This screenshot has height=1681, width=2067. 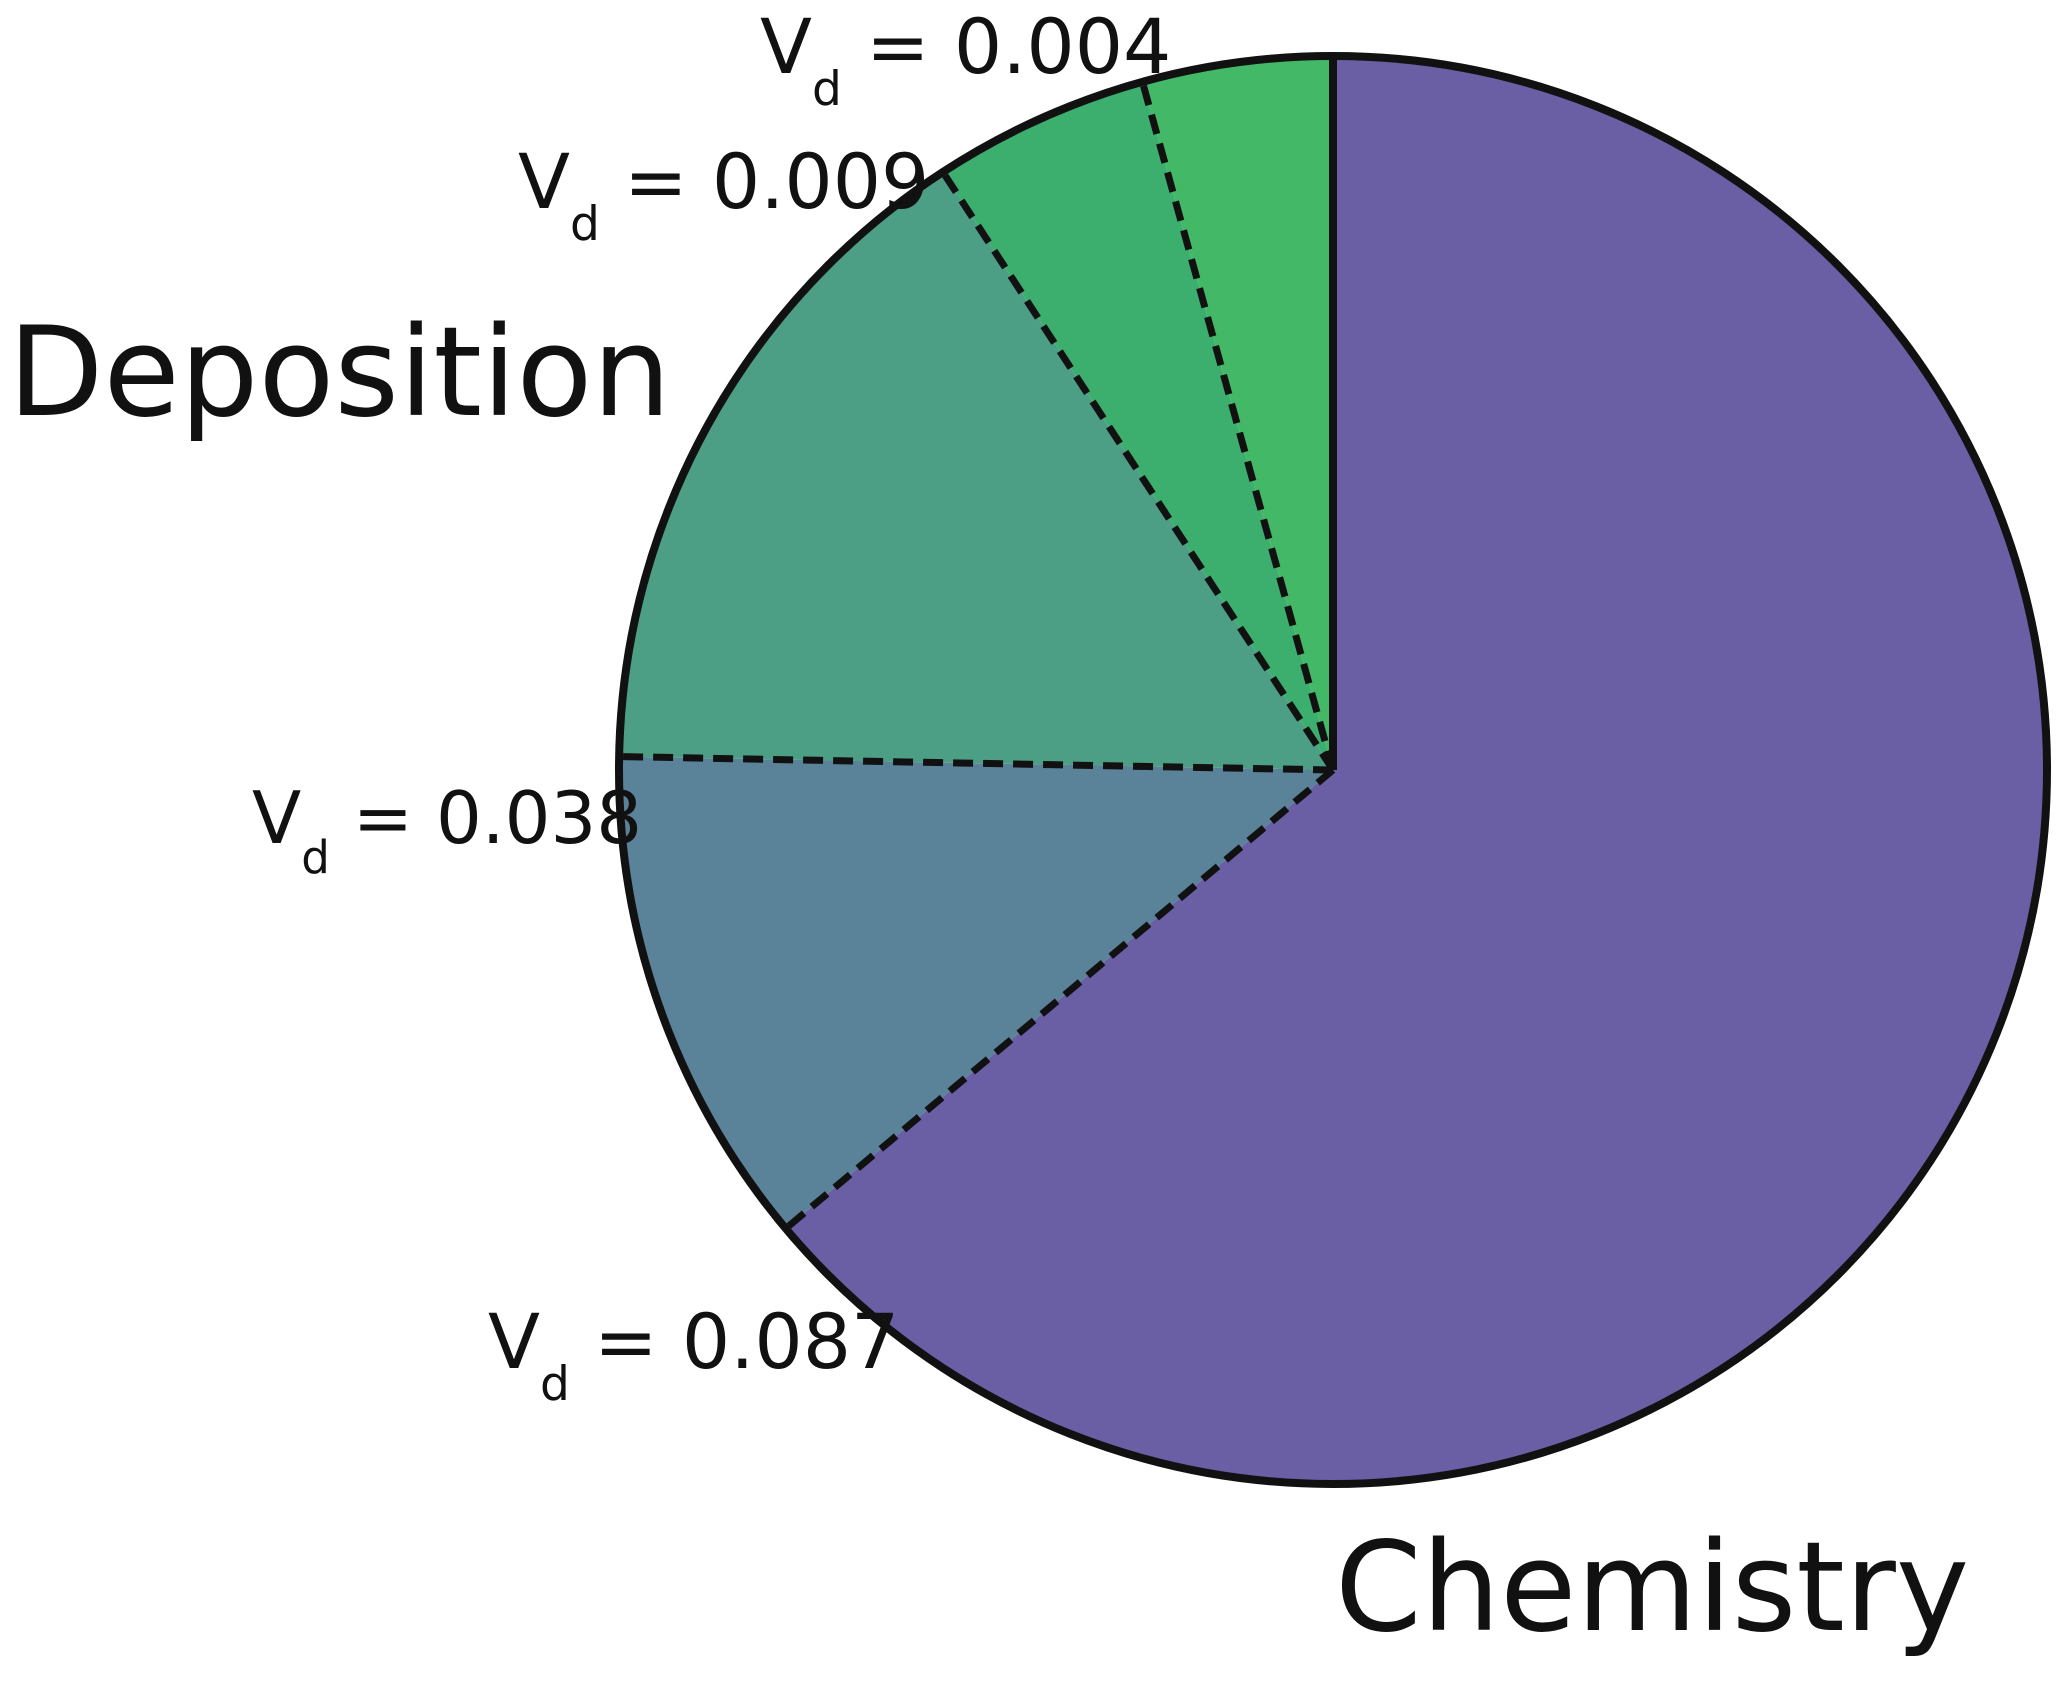 What do you see at coordinates (1652, 1588) in the screenshot?
I see `chemistry-label: Chemistry` at bounding box center [1652, 1588].